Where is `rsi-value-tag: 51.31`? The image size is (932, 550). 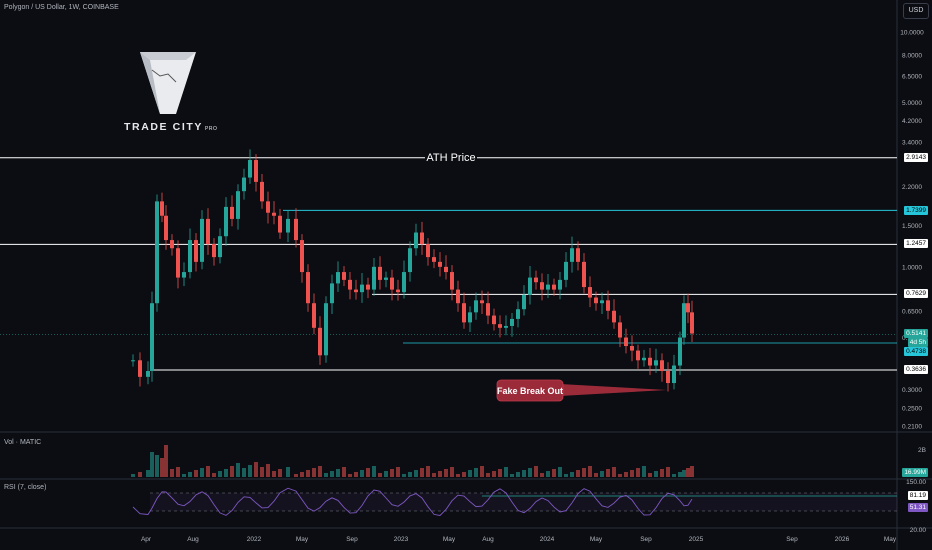
rsi-value-tag: 51.31 is located at coordinates (917, 507).